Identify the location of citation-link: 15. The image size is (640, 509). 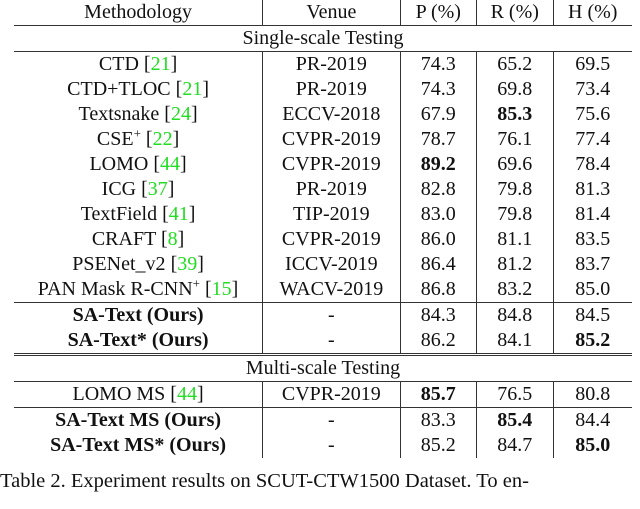
(221, 289).